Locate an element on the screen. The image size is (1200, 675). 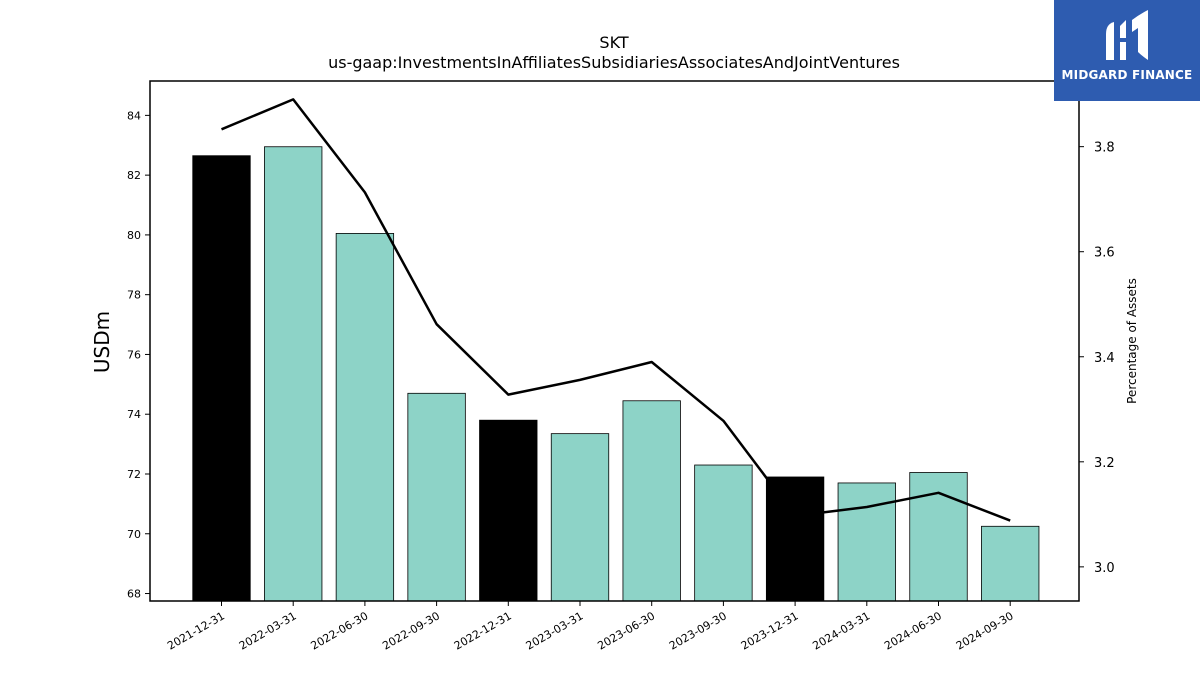
midgard-logo-icon is located at coordinates (1127, 35).